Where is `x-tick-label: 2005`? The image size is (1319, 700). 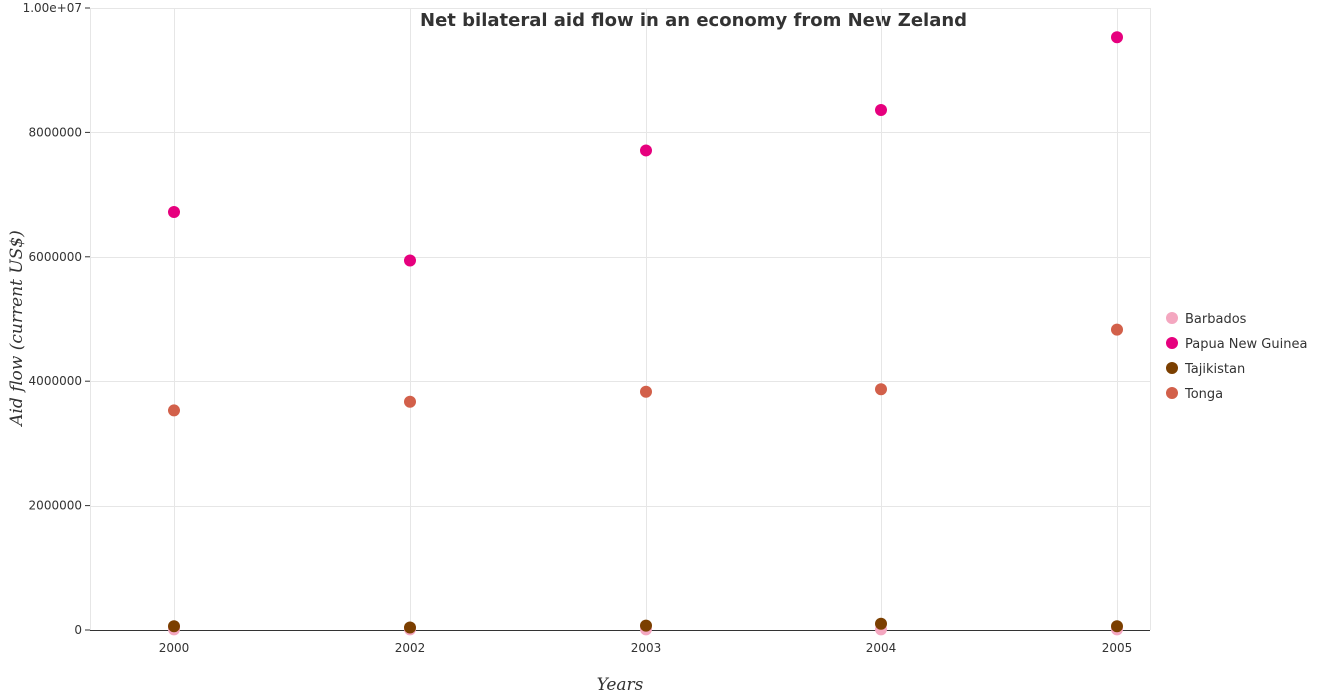 x-tick-label: 2005 is located at coordinates (1117, 648).